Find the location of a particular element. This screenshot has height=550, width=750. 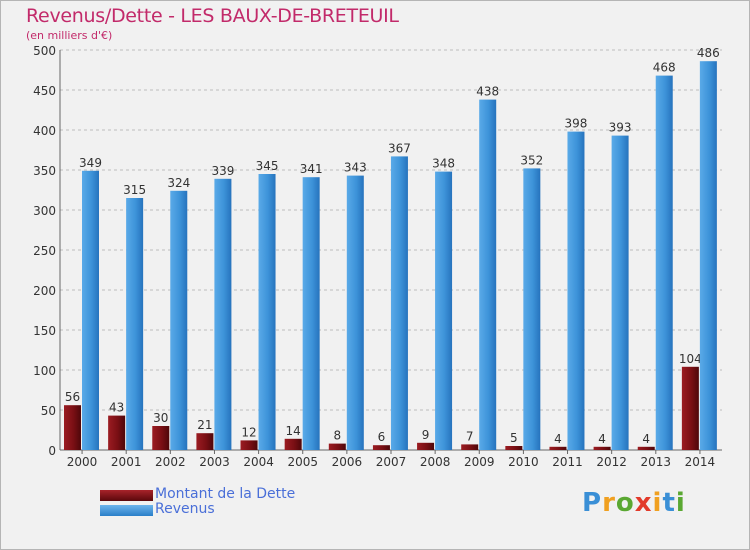

y-tick-label: 100 is located at coordinates (44, 371).